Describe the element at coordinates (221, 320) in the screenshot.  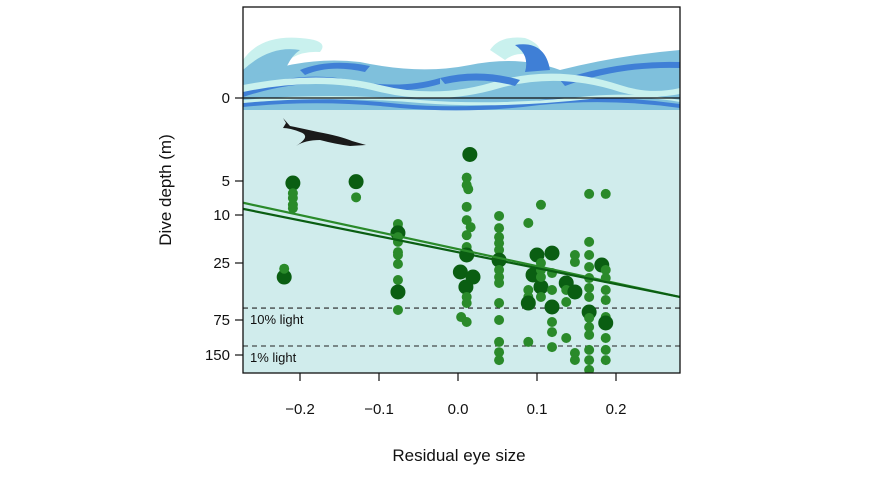
I see `y-tick-label: 75` at that location.